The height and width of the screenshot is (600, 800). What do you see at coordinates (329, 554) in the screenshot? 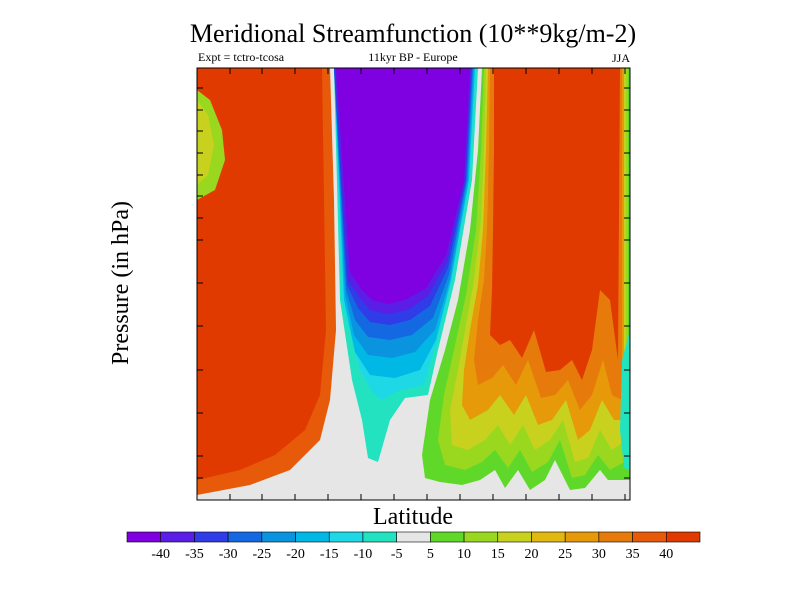
I see `colorbar-label: -15` at bounding box center [329, 554].